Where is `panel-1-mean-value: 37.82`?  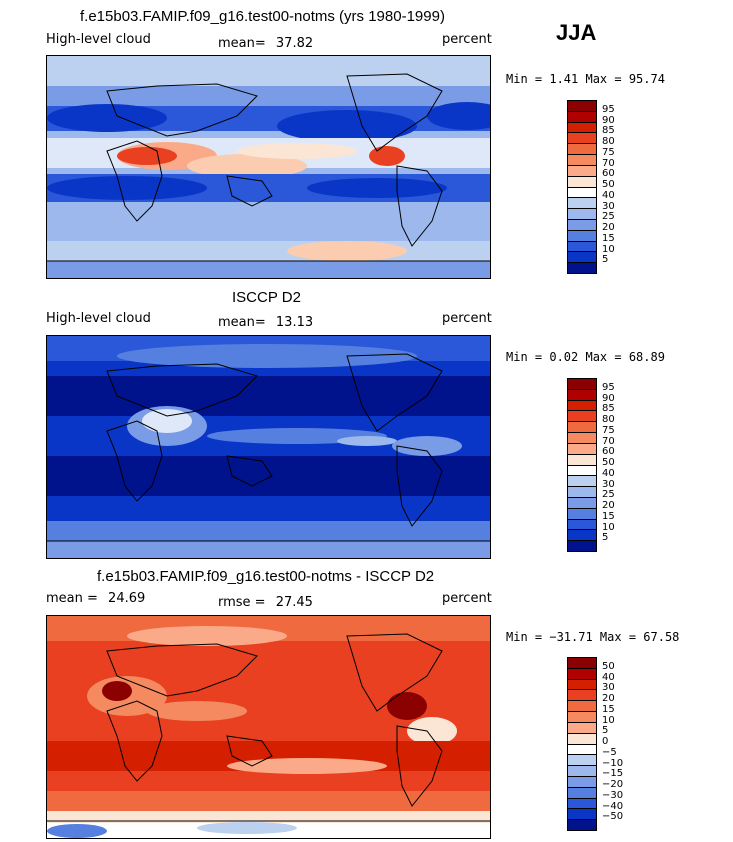 panel-1-mean-value: 37.82 is located at coordinates (294, 43).